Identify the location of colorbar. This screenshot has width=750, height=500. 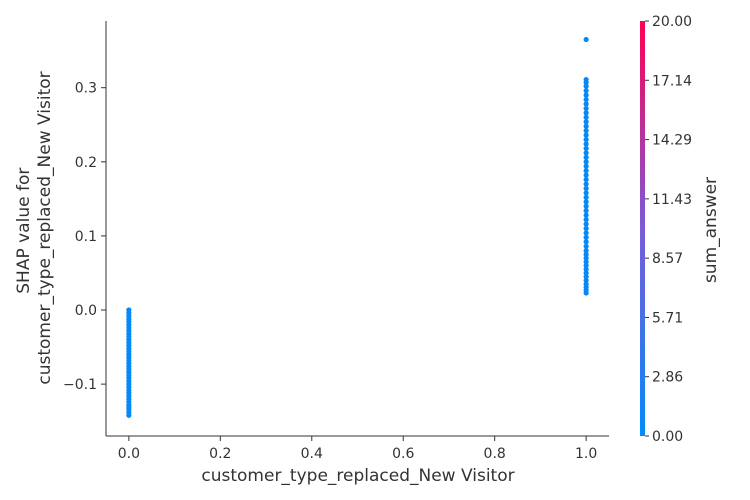
(642, 228).